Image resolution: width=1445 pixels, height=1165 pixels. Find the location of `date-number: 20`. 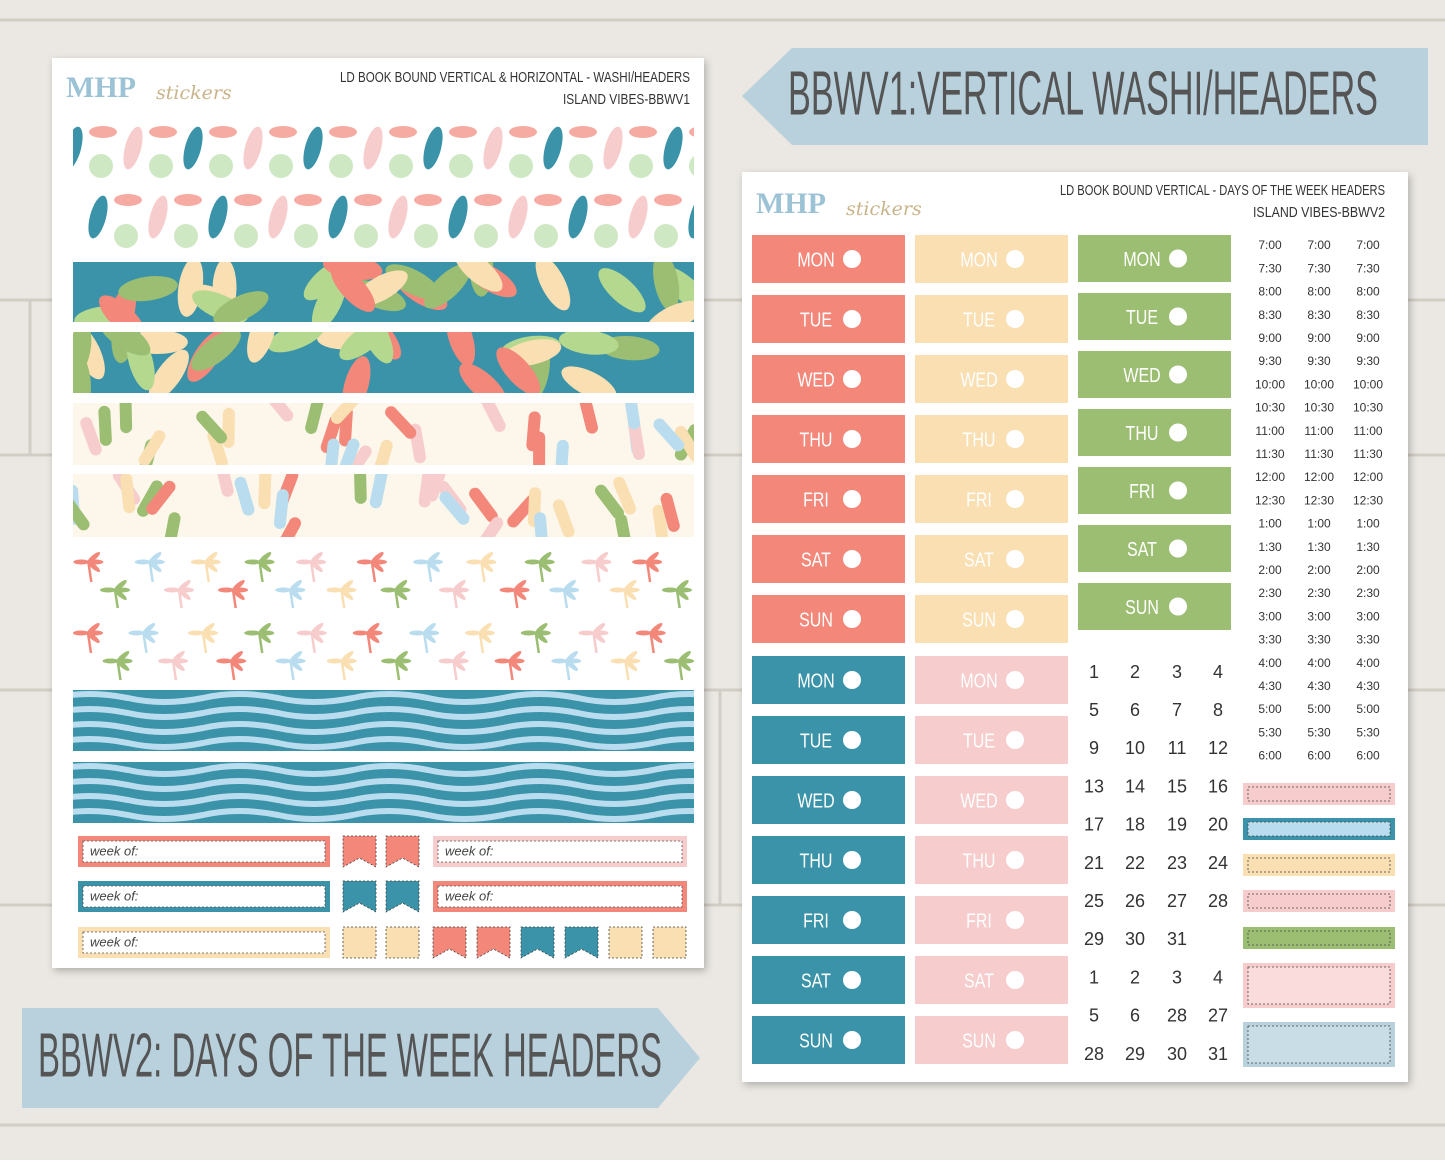

date-number: 20 is located at coordinates (1218, 825).